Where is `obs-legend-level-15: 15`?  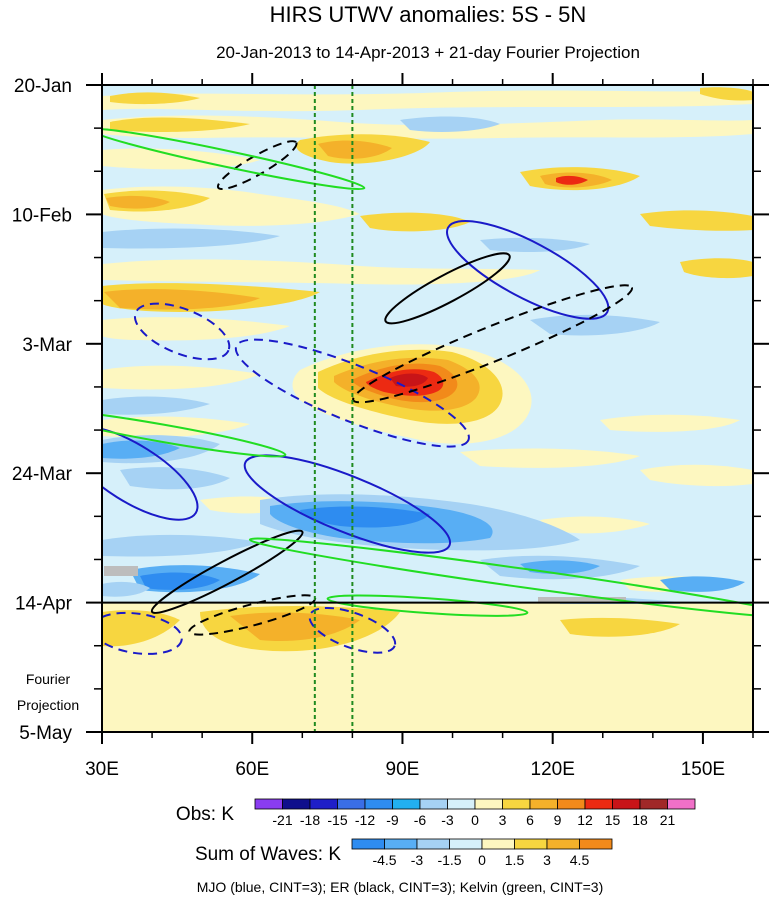 obs-legend-level-15: 15 is located at coordinates (613, 820).